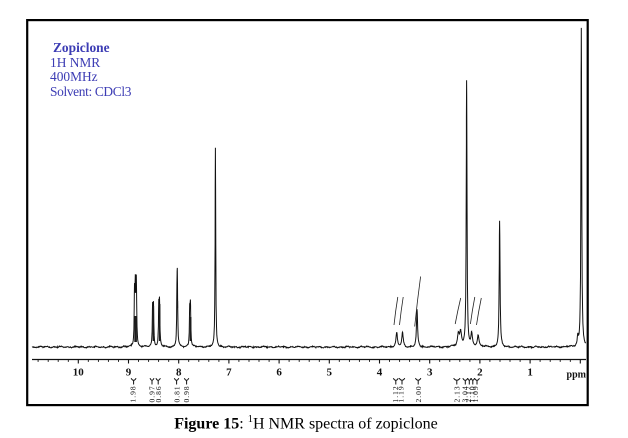 This screenshot has height=438, width=628. I want to click on svg-text: 2.00, so click(418, 393).